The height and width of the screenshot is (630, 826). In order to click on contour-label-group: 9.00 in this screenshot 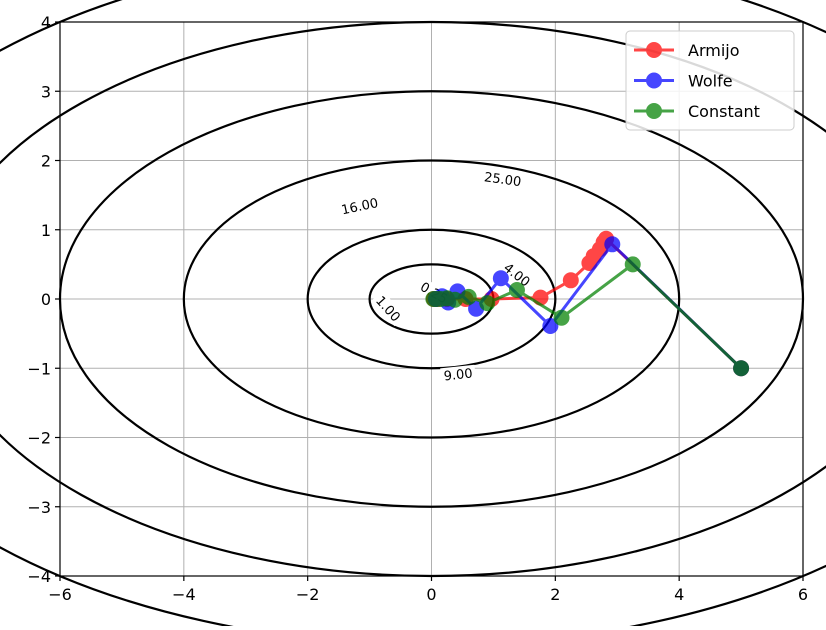, I will do `click(458, 374)`.